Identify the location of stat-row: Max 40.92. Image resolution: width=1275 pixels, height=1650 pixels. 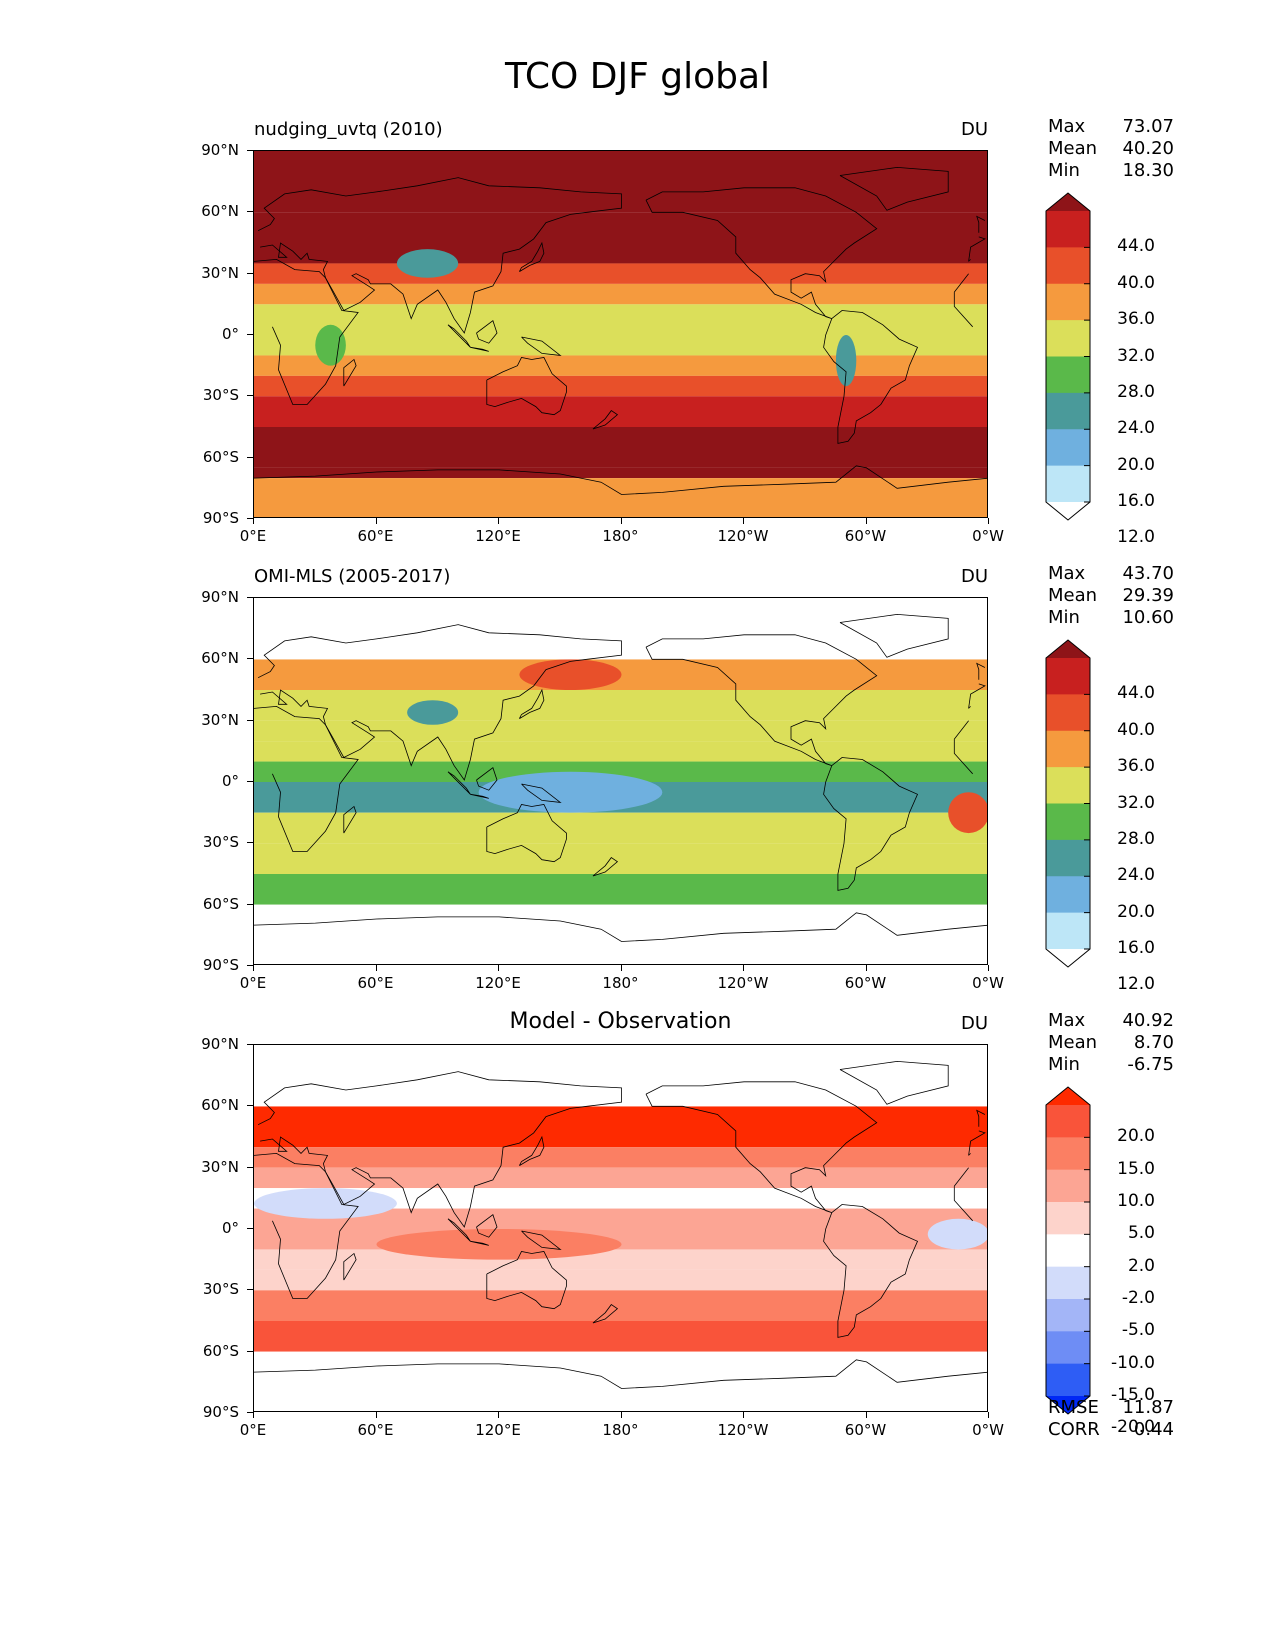
(1111, 1021).